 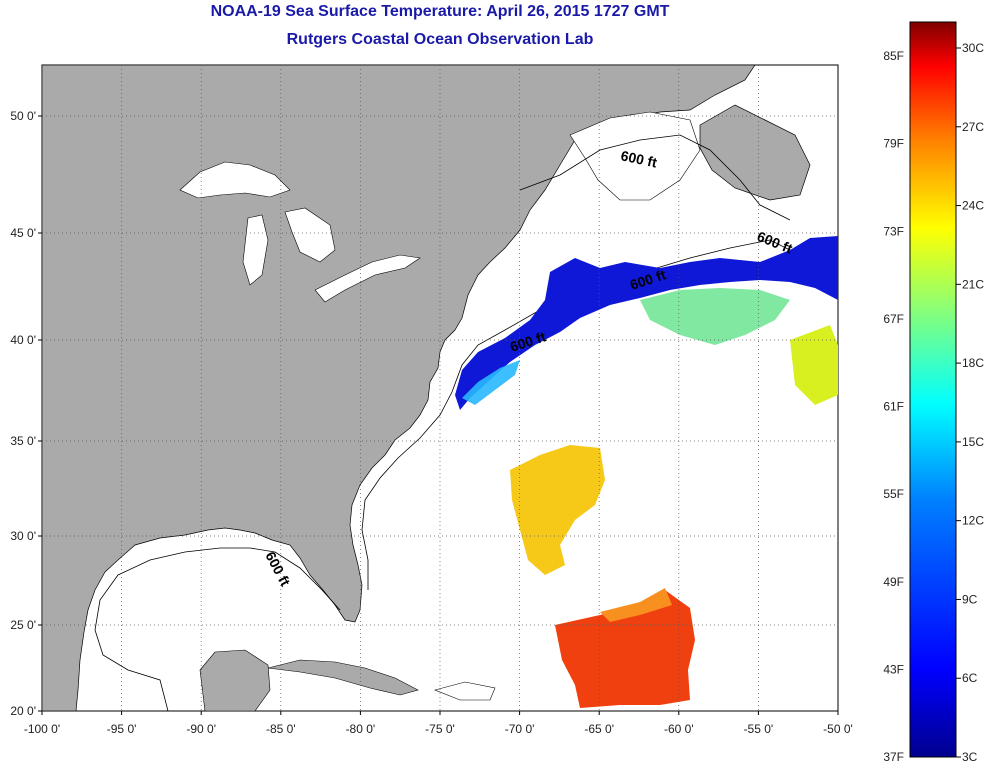 I want to click on lake-superior, so click(x=235, y=180).